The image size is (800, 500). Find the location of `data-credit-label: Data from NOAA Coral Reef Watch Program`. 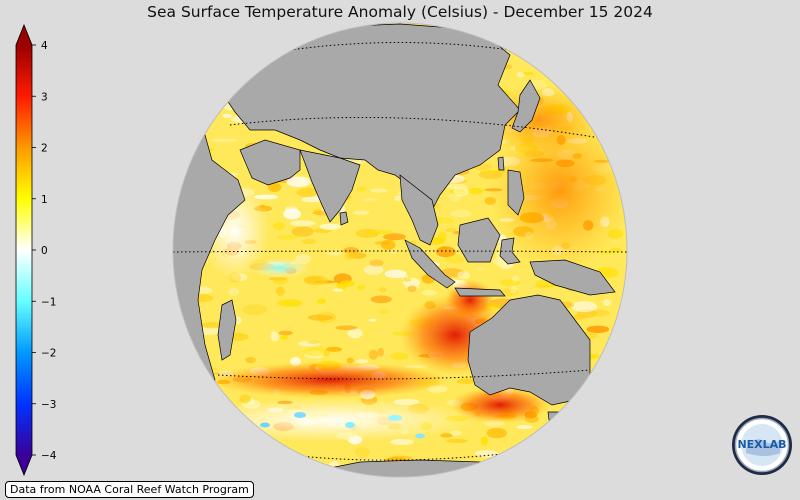

data-credit-label: Data from NOAA Coral Reef Watch Program is located at coordinates (129, 489).